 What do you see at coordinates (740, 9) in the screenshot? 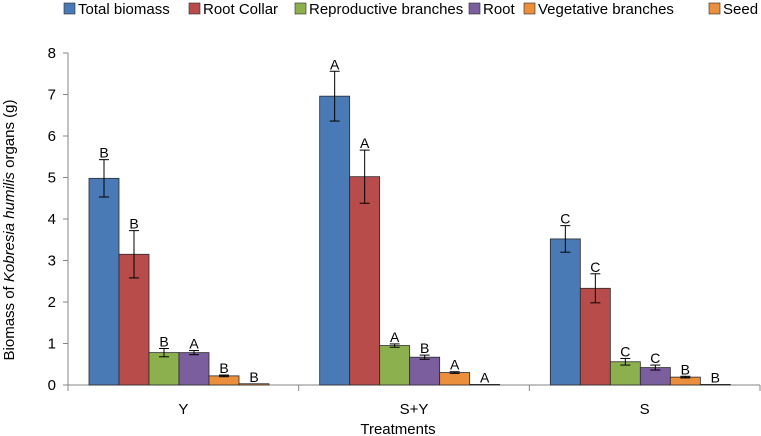
I see `legend-label: Seed` at bounding box center [740, 9].